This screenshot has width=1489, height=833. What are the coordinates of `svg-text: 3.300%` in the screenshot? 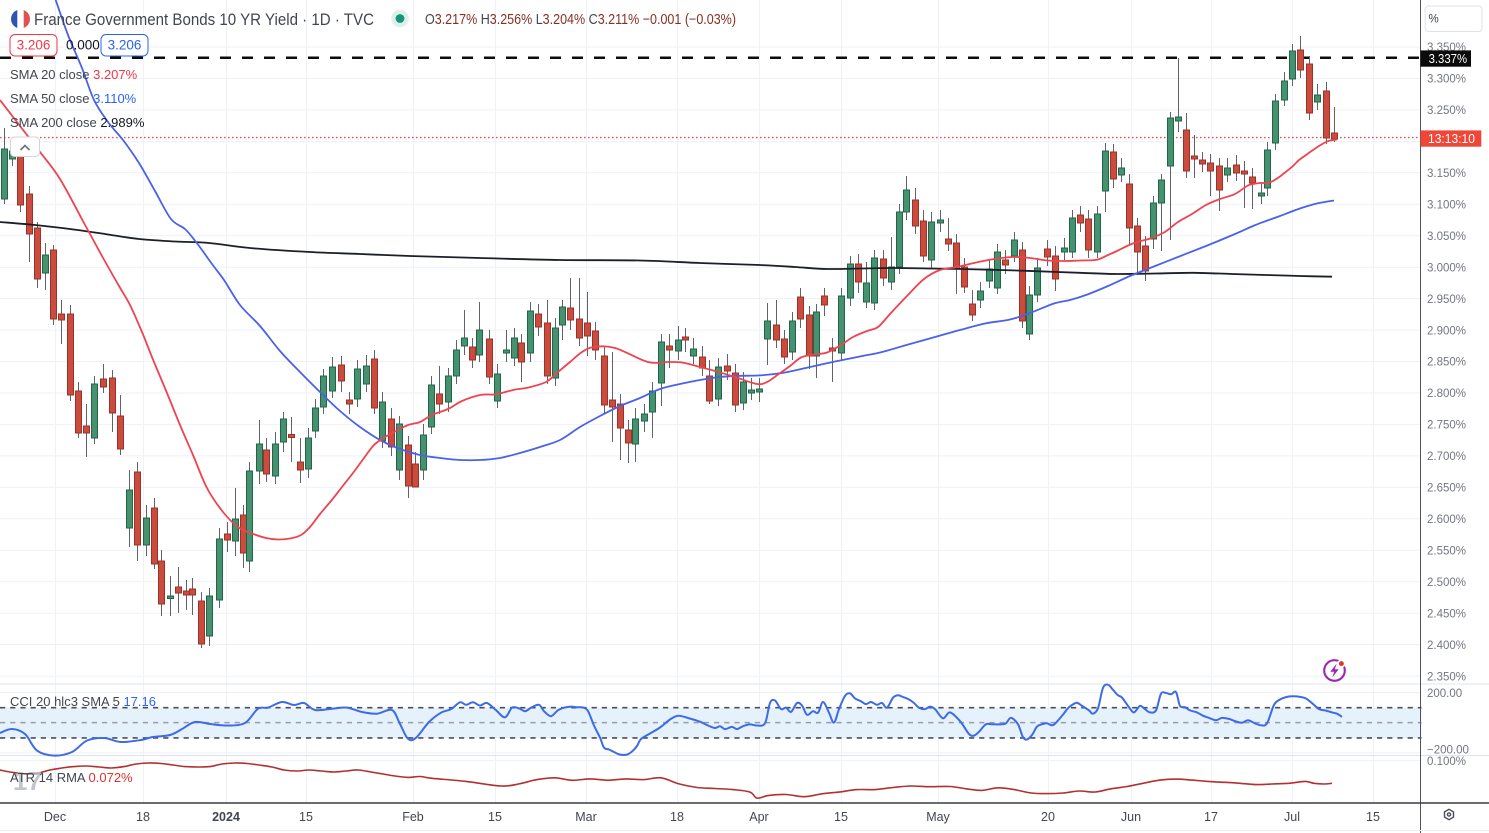 It's located at (1446, 80).